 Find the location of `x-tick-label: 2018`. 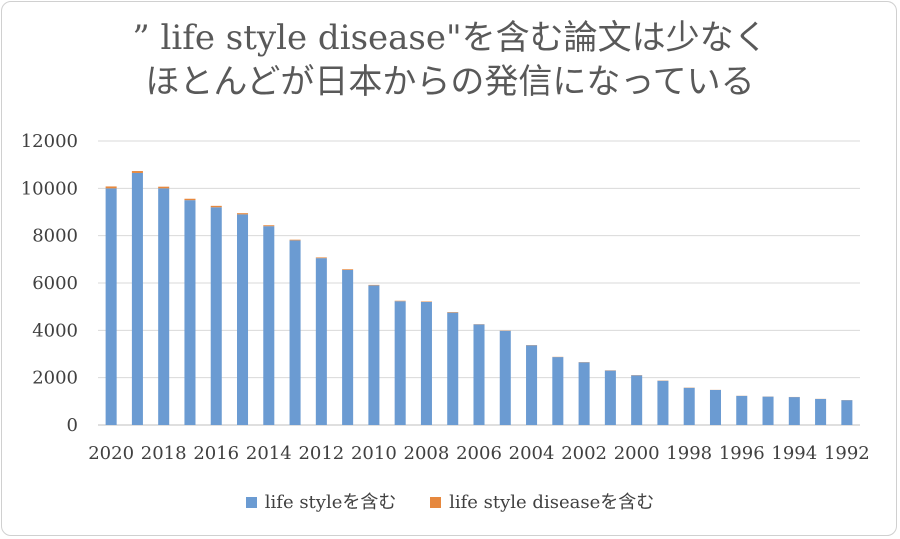

x-tick-label: 2018 is located at coordinates (164, 453).